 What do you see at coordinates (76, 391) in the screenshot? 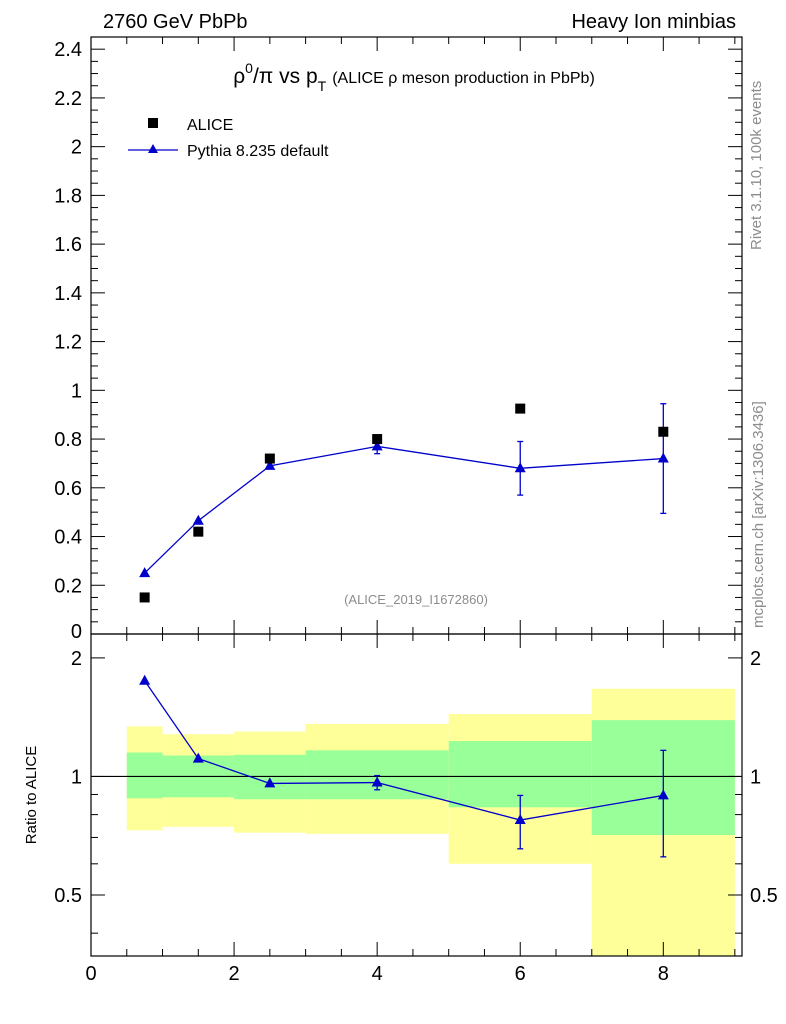
I see `main-y-tick-label: 1` at bounding box center [76, 391].